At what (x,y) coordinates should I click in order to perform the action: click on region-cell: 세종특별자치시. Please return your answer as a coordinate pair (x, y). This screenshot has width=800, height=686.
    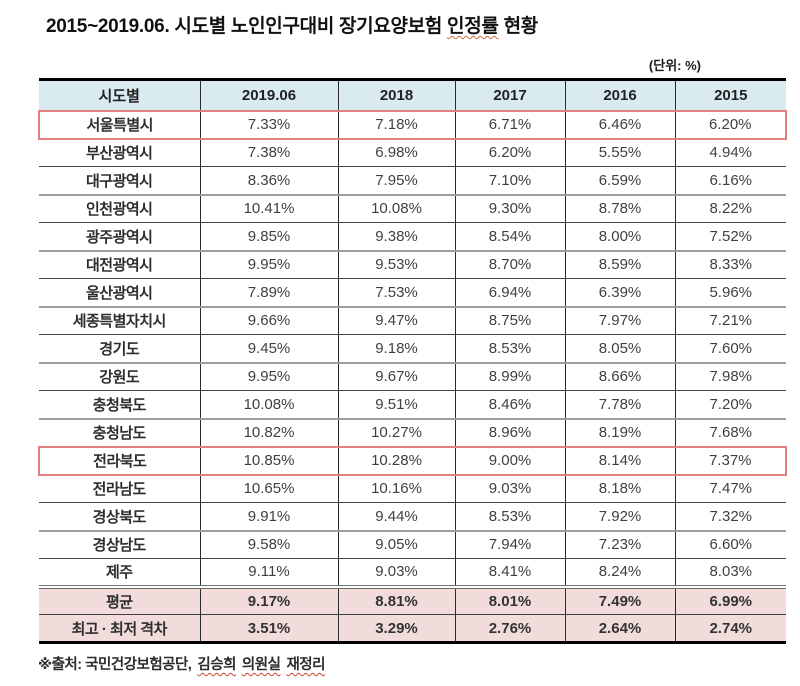
    Looking at the image, I should click on (119, 322).